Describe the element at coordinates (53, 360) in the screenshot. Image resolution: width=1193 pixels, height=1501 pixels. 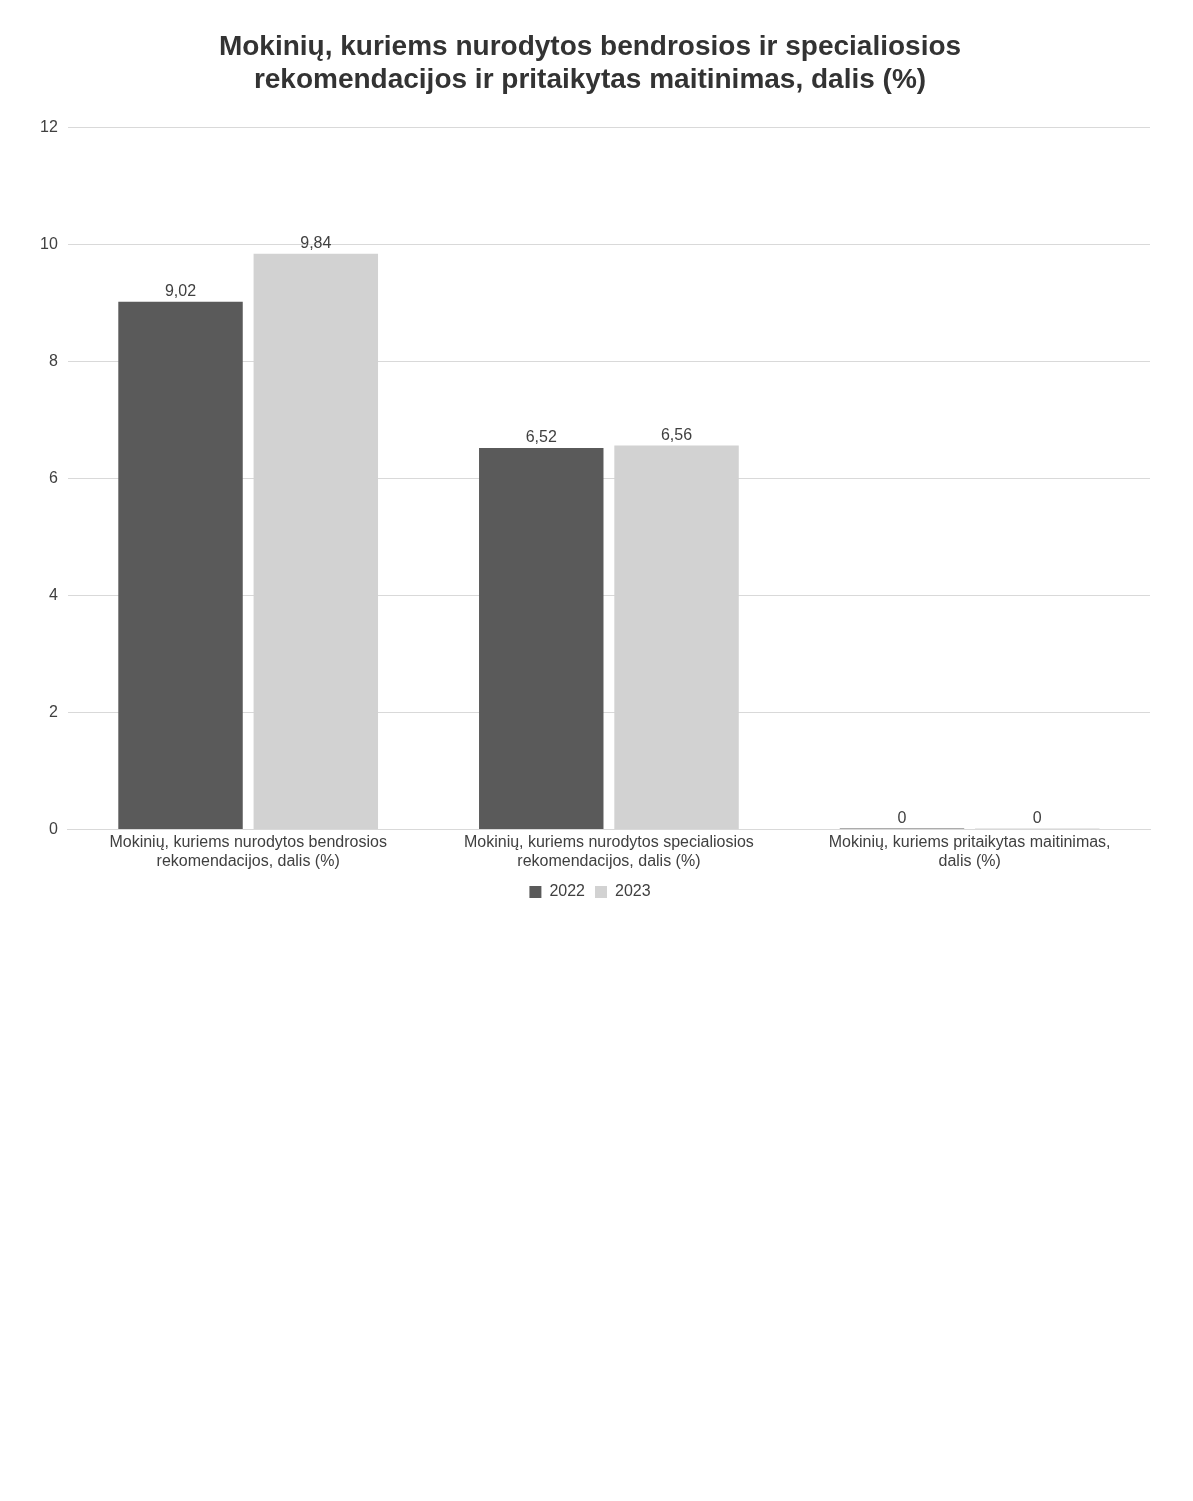
I see `y-tick-label: 8` at that location.